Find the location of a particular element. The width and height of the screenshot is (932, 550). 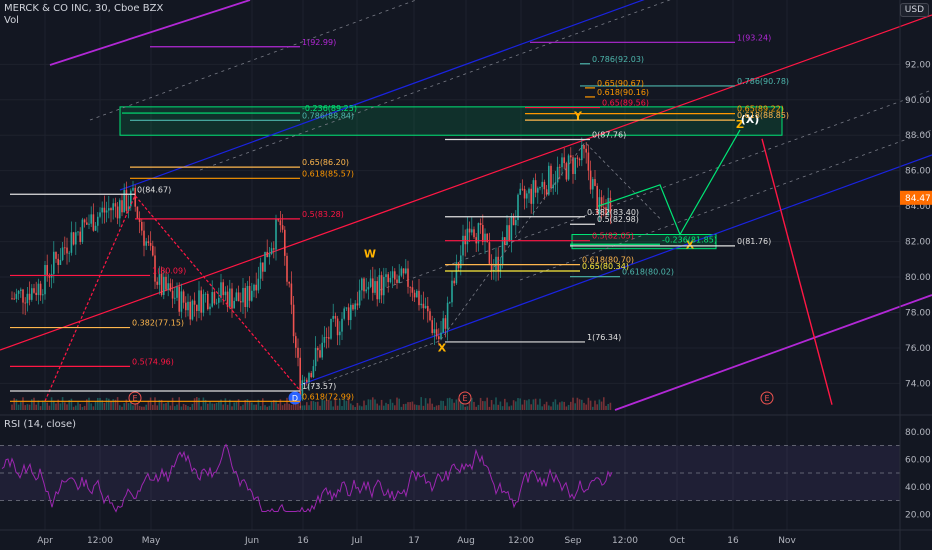

fib-level-label: 1(80.09) is located at coordinates (169, 270).